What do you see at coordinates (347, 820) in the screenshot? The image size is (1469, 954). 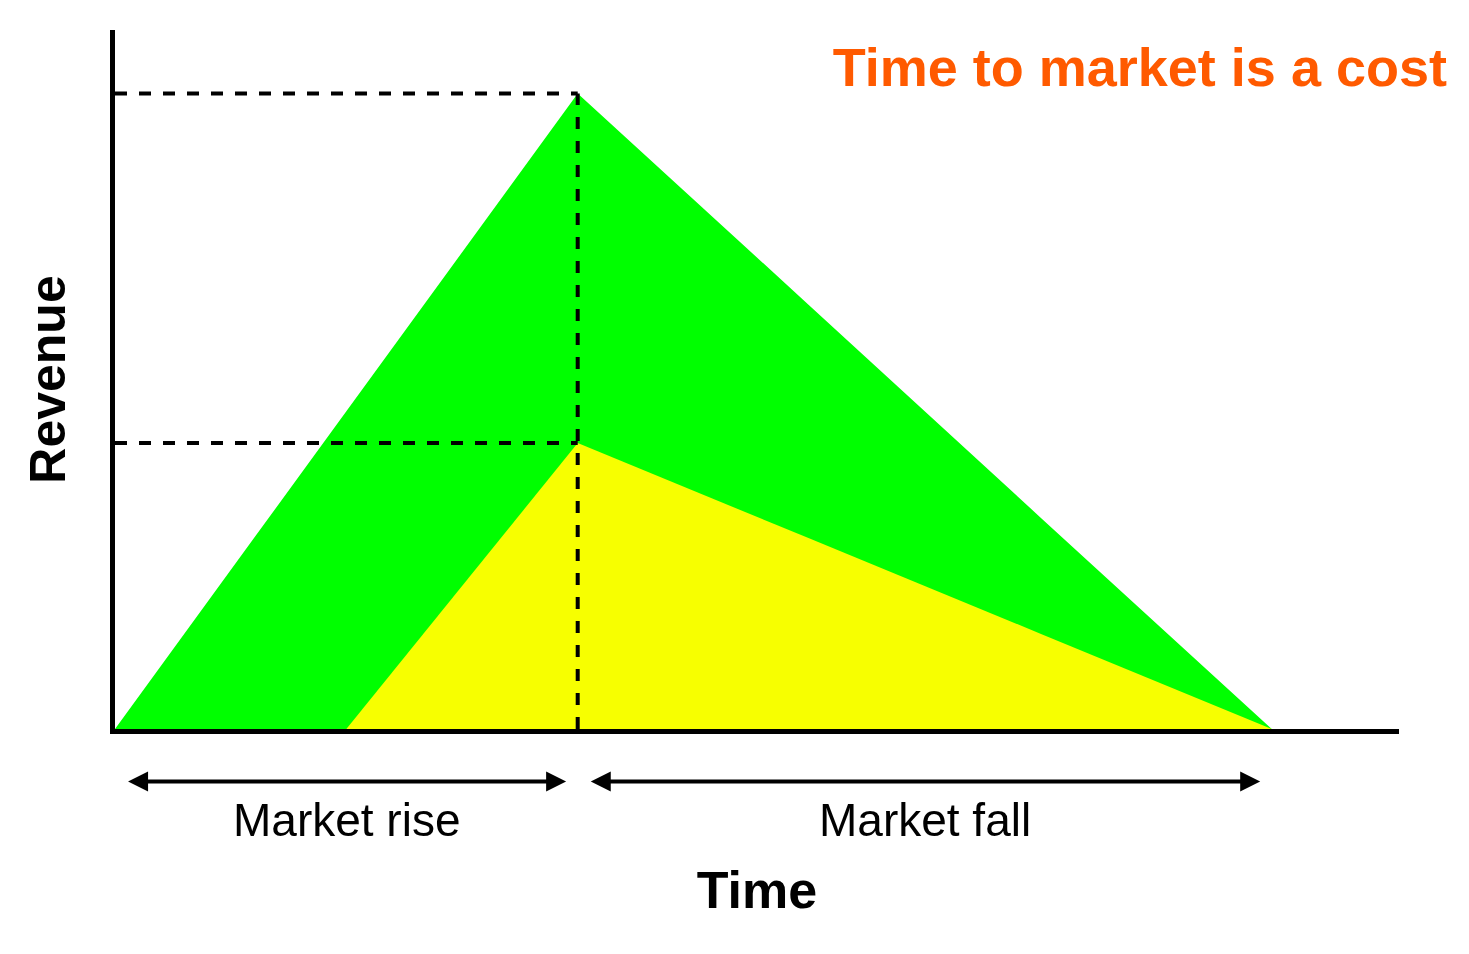 I see `text: Market rise` at bounding box center [347, 820].